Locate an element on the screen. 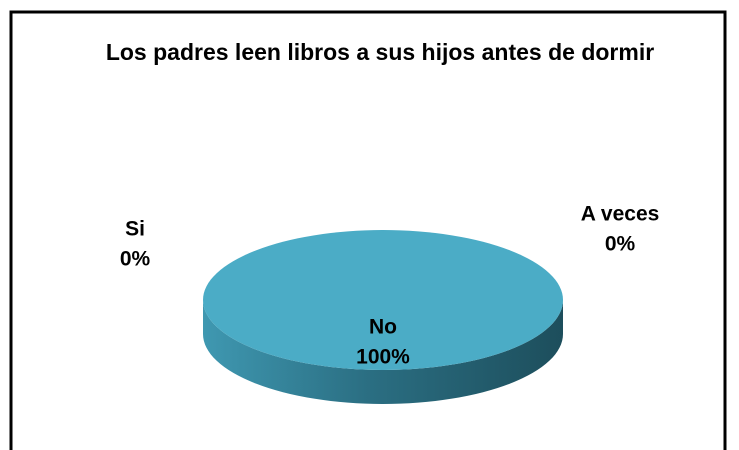  slice-label: A veces is located at coordinates (620, 214).